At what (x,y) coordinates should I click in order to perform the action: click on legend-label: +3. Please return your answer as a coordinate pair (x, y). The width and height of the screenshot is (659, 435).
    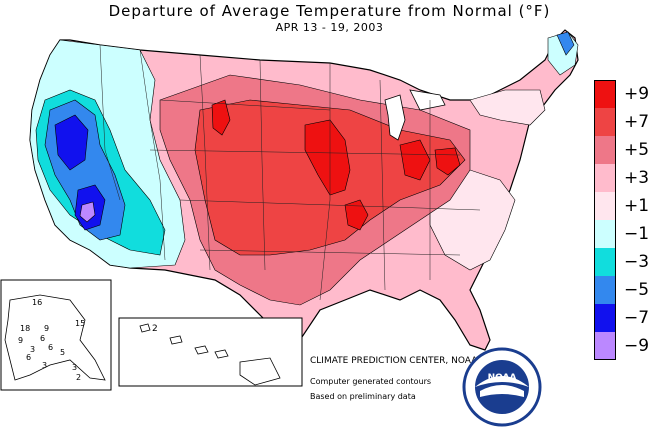
    Looking at the image, I should click on (637, 178).